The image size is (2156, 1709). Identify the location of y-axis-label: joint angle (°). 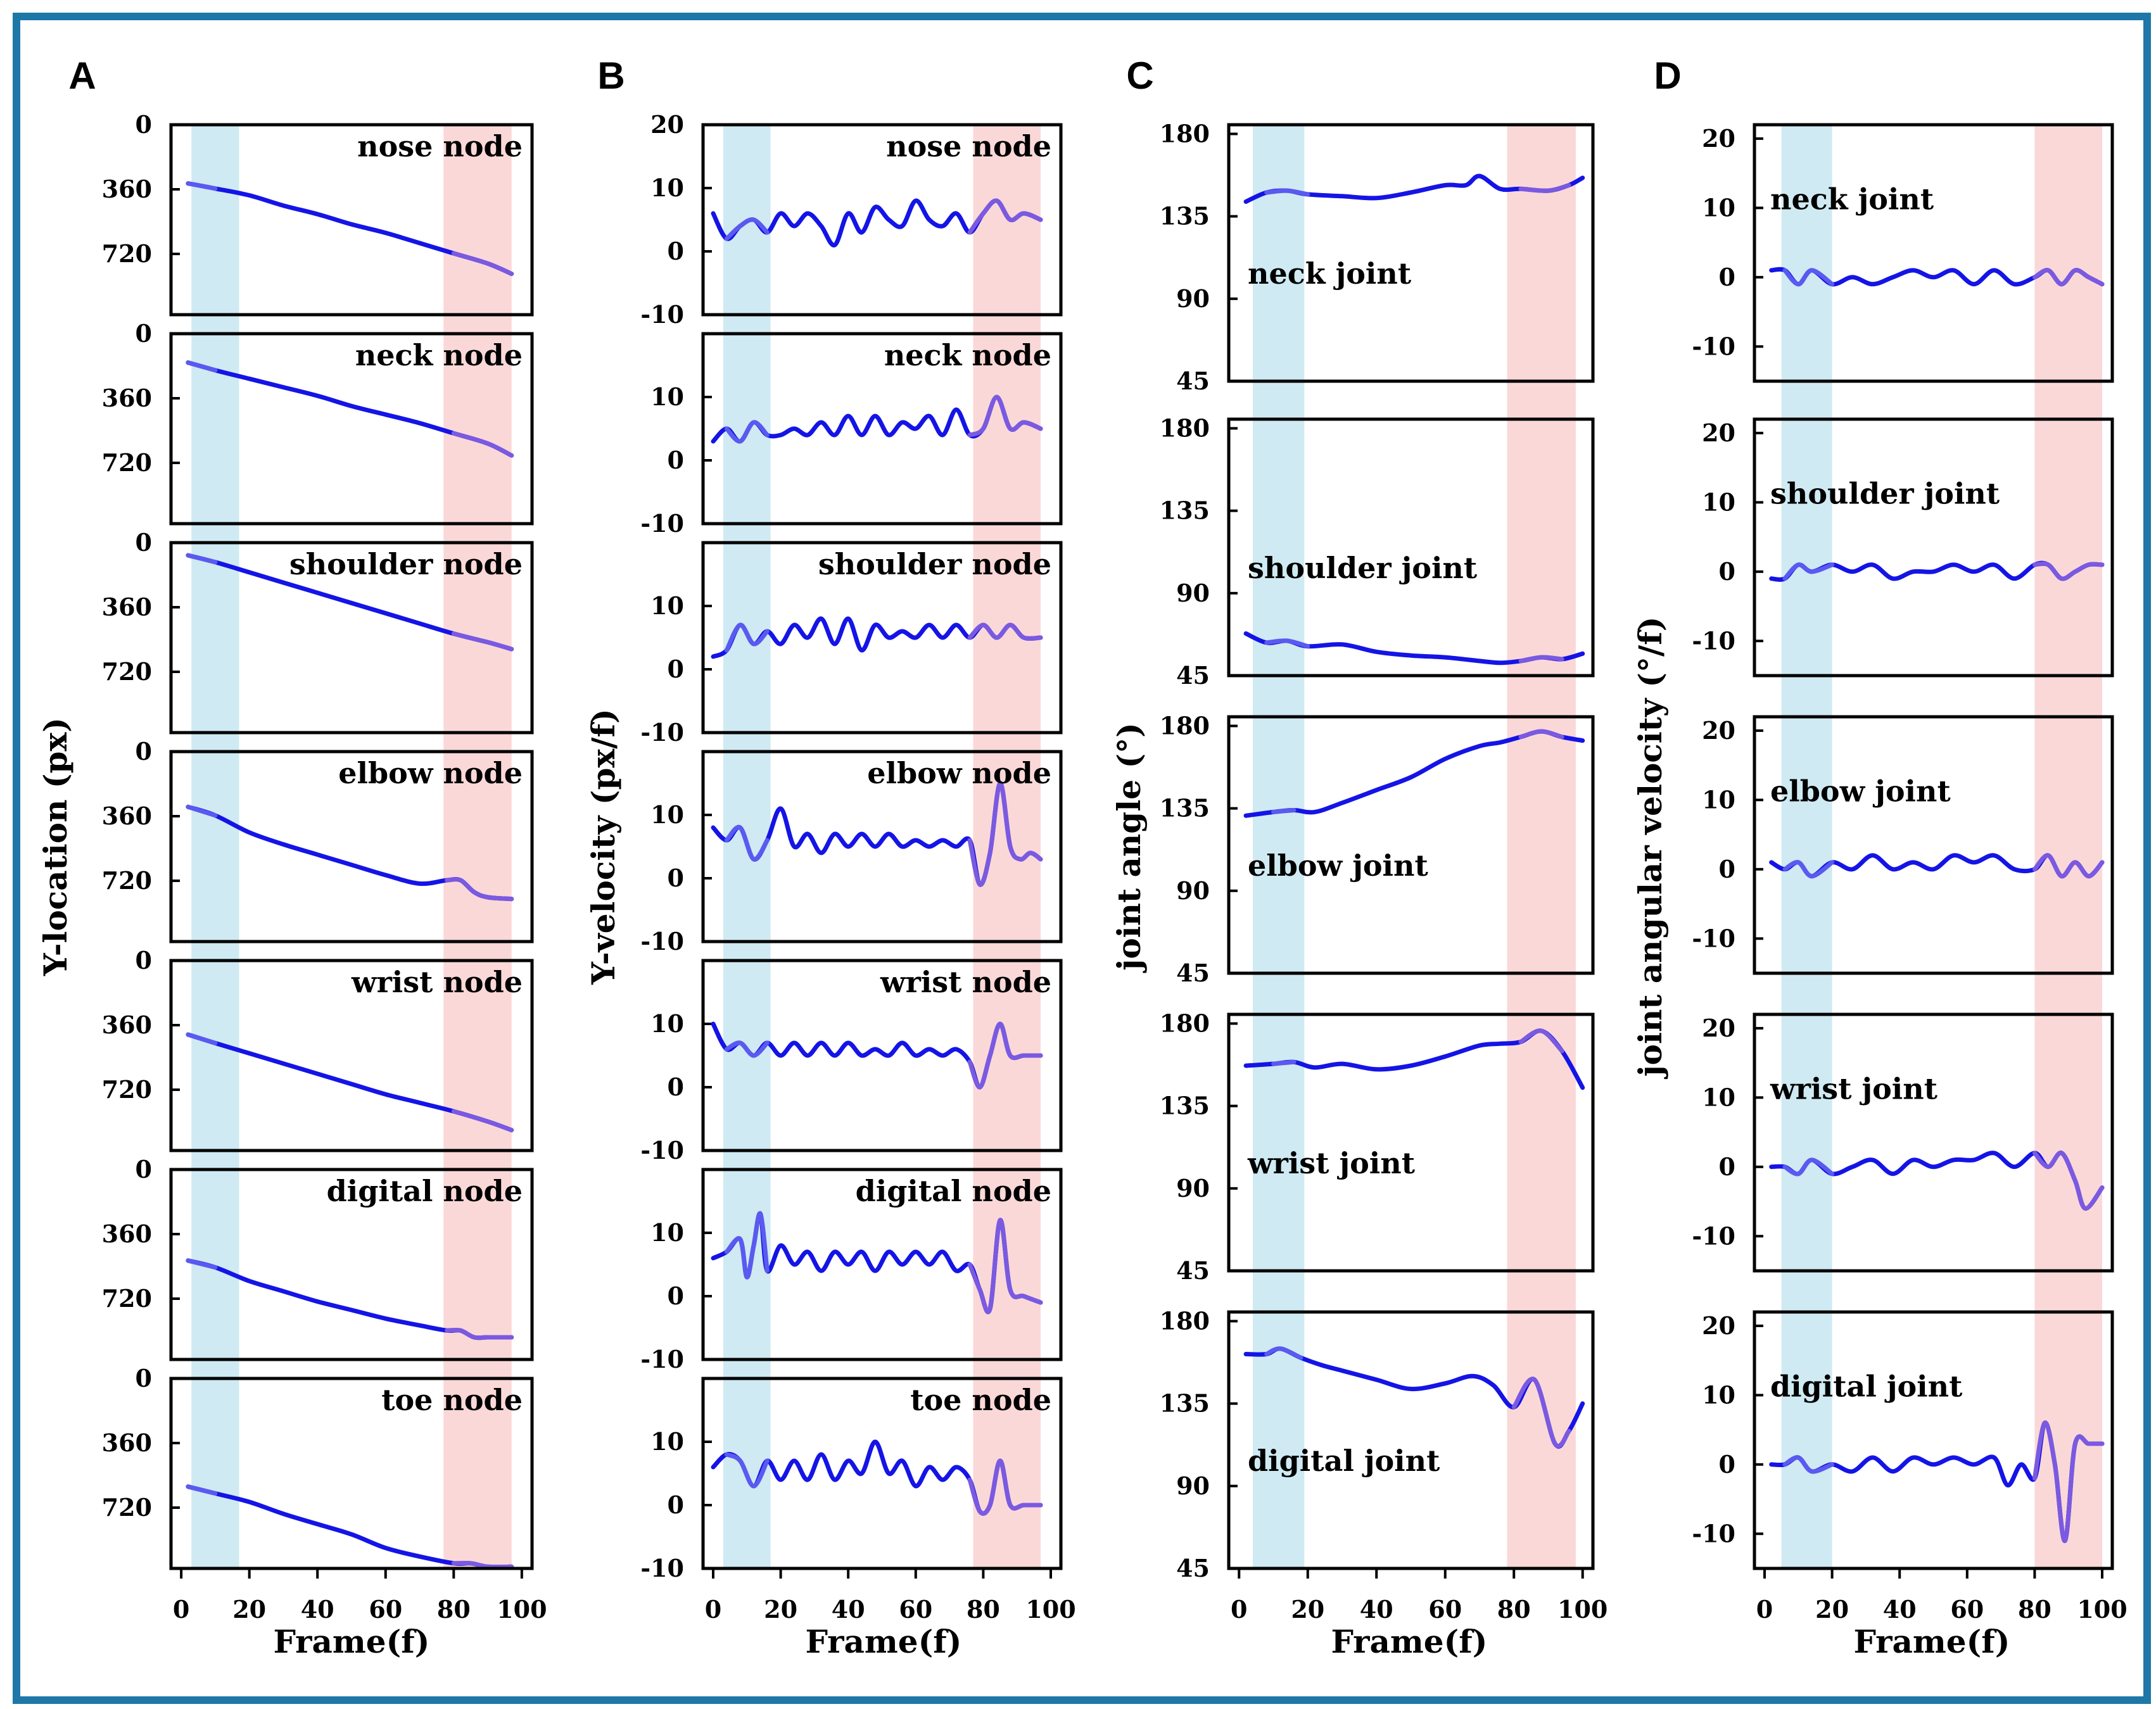
(1129, 848).